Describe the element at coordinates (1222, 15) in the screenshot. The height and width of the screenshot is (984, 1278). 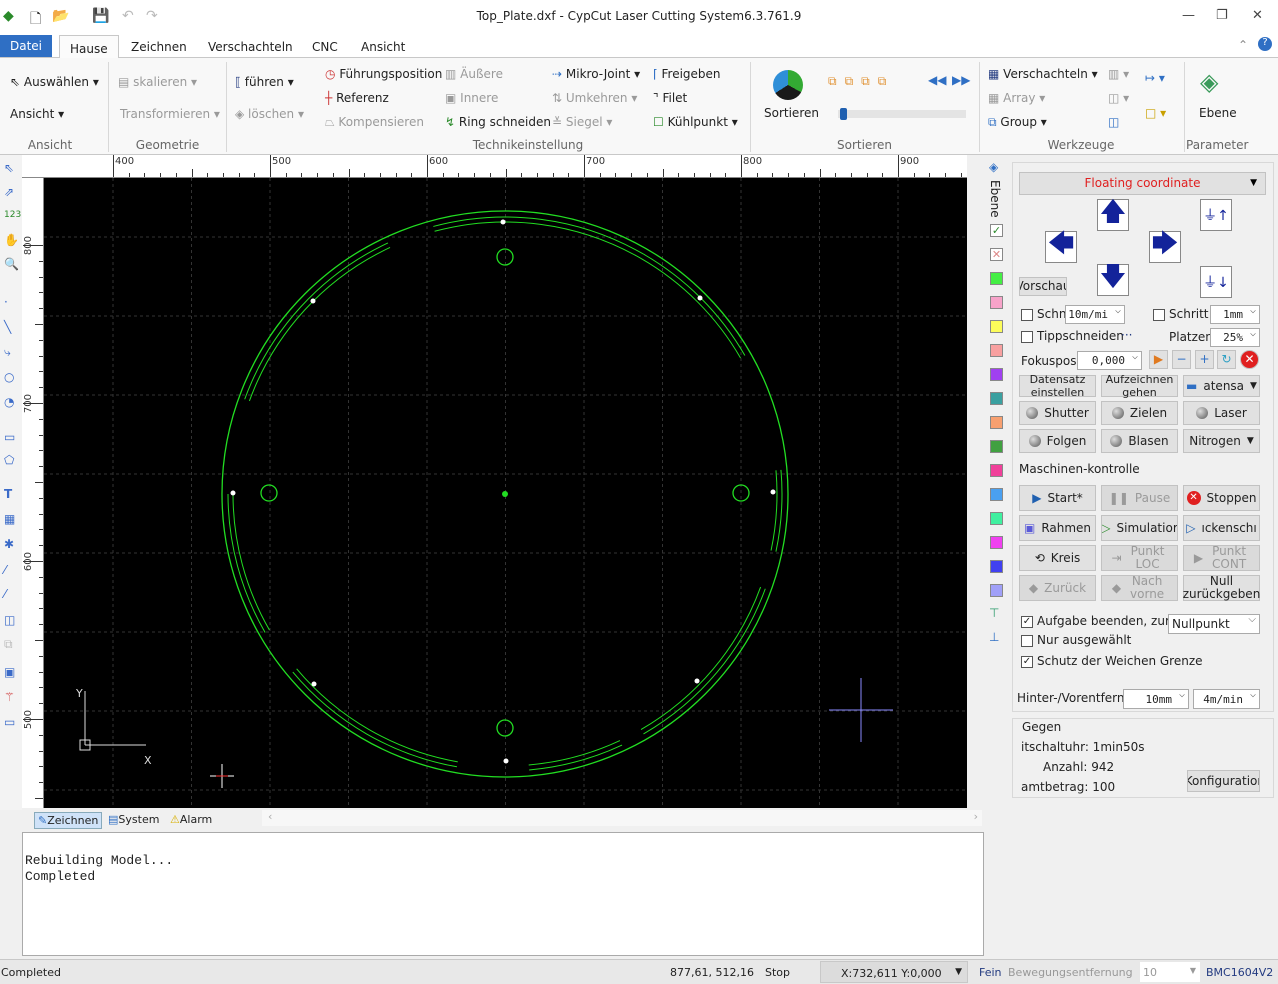
I see `maximize-button: ❐` at that location.